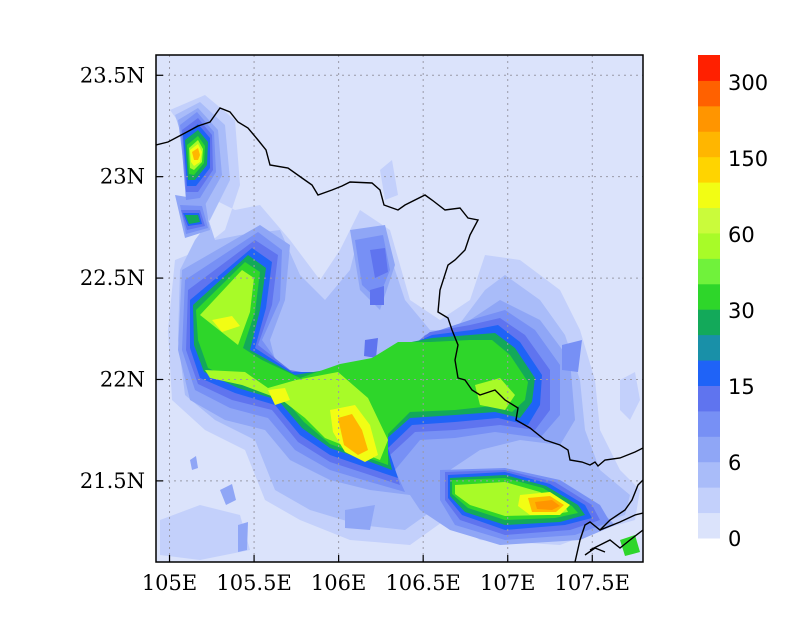 The height and width of the screenshot is (618, 800). What do you see at coordinates (734, 539) in the screenshot?
I see `colorbar-label: 0` at bounding box center [734, 539].